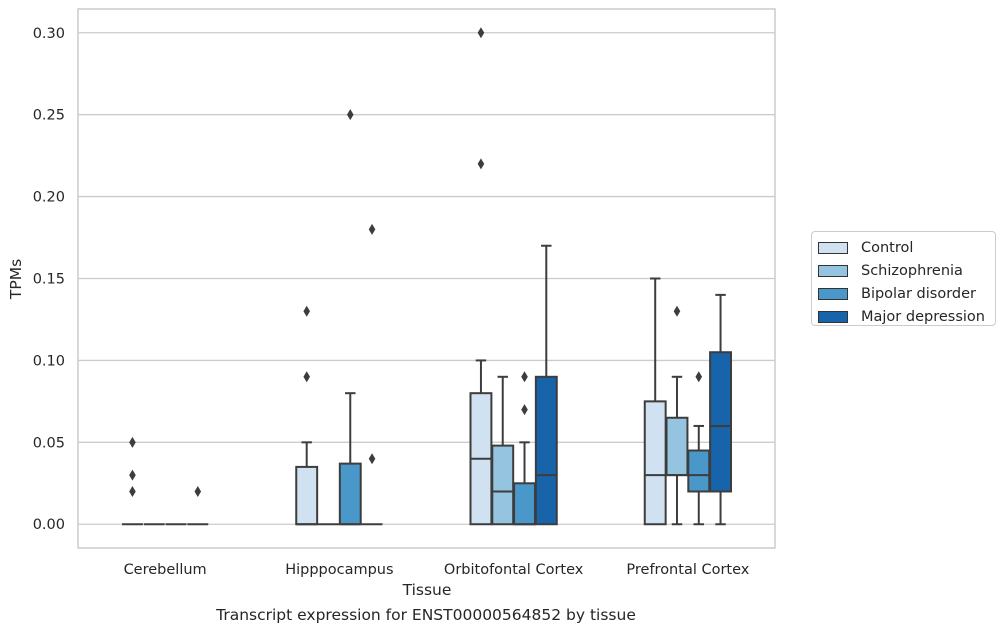 The image size is (1007, 634). I want to click on y-axis-label: TPMs, so click(16, 279).